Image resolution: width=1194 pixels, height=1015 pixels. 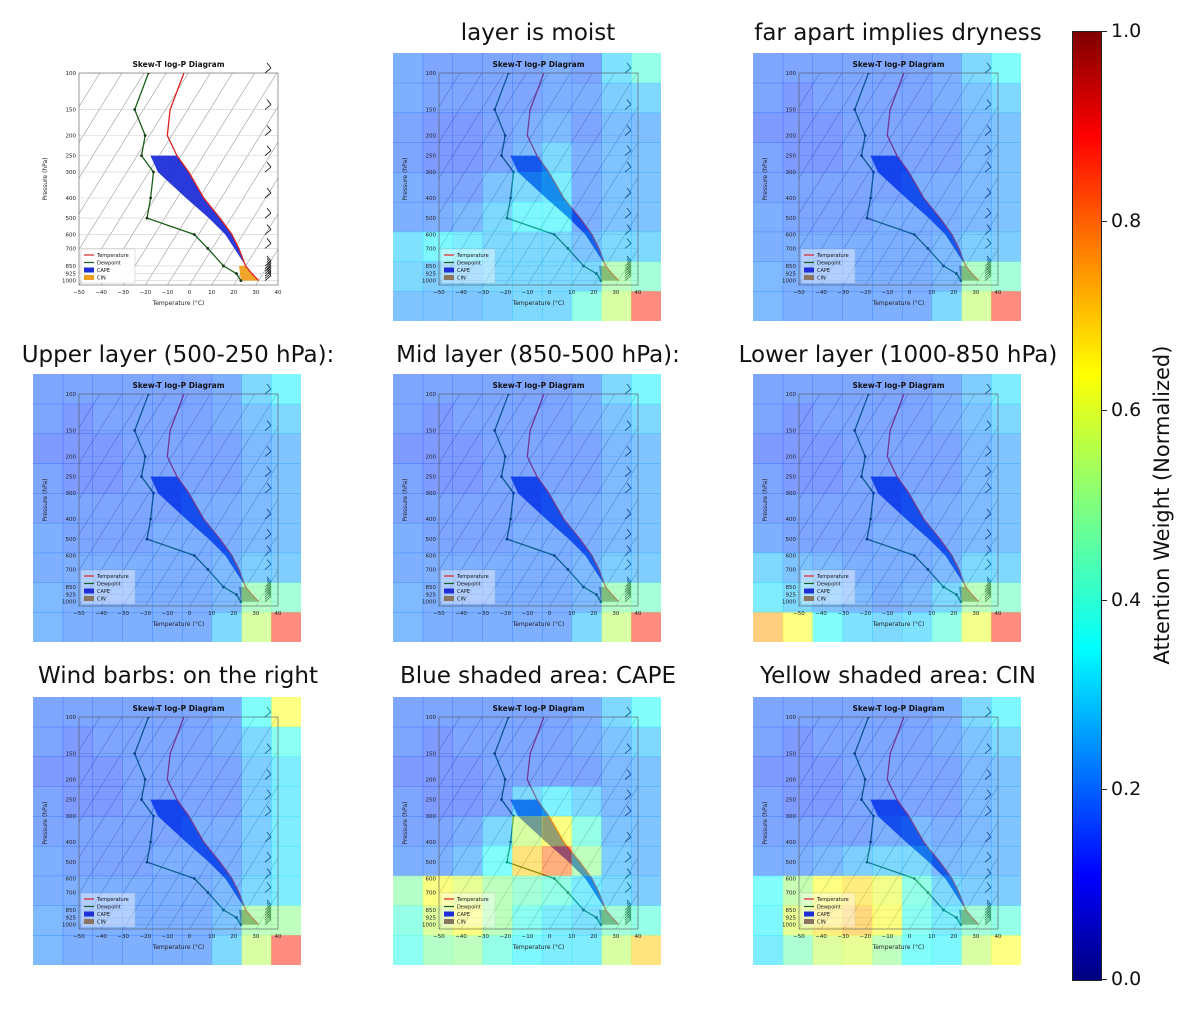 I want to click on x-axis-label: Temperature (°C), so click(x=178, y=303).